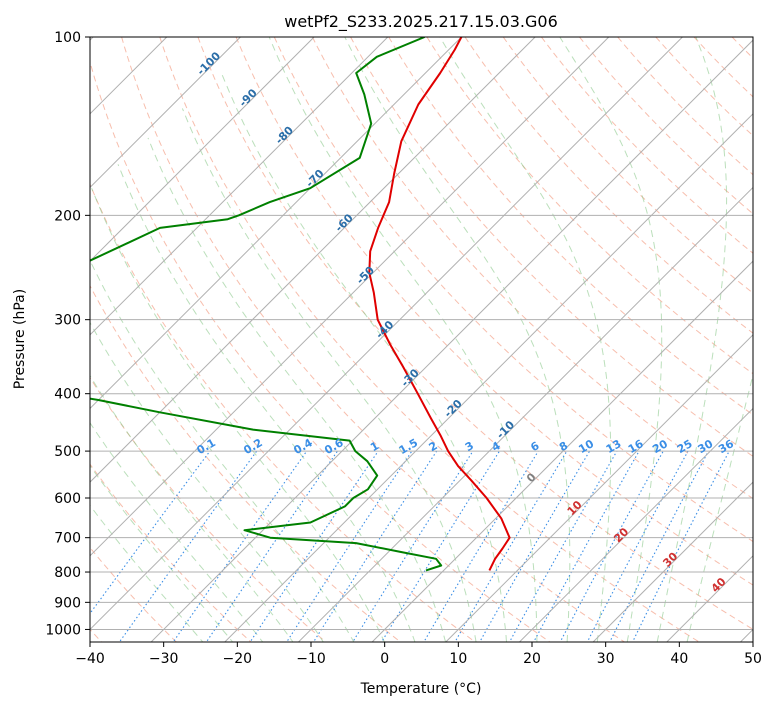 The height and width of the screenshot is (708, 775). What do you see at coordinates (238, 659) in the screenshot?
I see `x-tick-label: −20` at bounding box center [238, 659].